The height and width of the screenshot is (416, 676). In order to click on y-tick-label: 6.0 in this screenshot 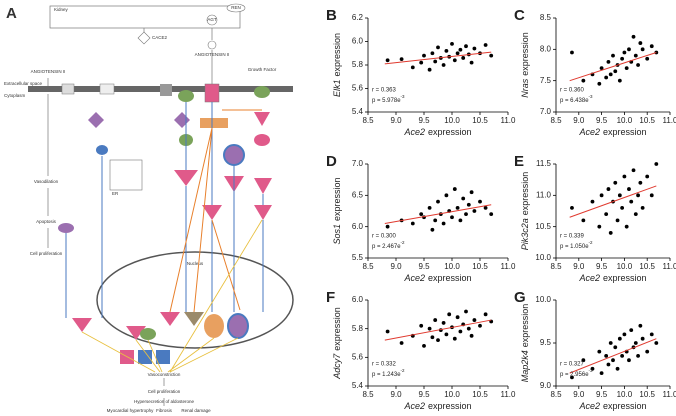, I will do `click(358, 299)`.